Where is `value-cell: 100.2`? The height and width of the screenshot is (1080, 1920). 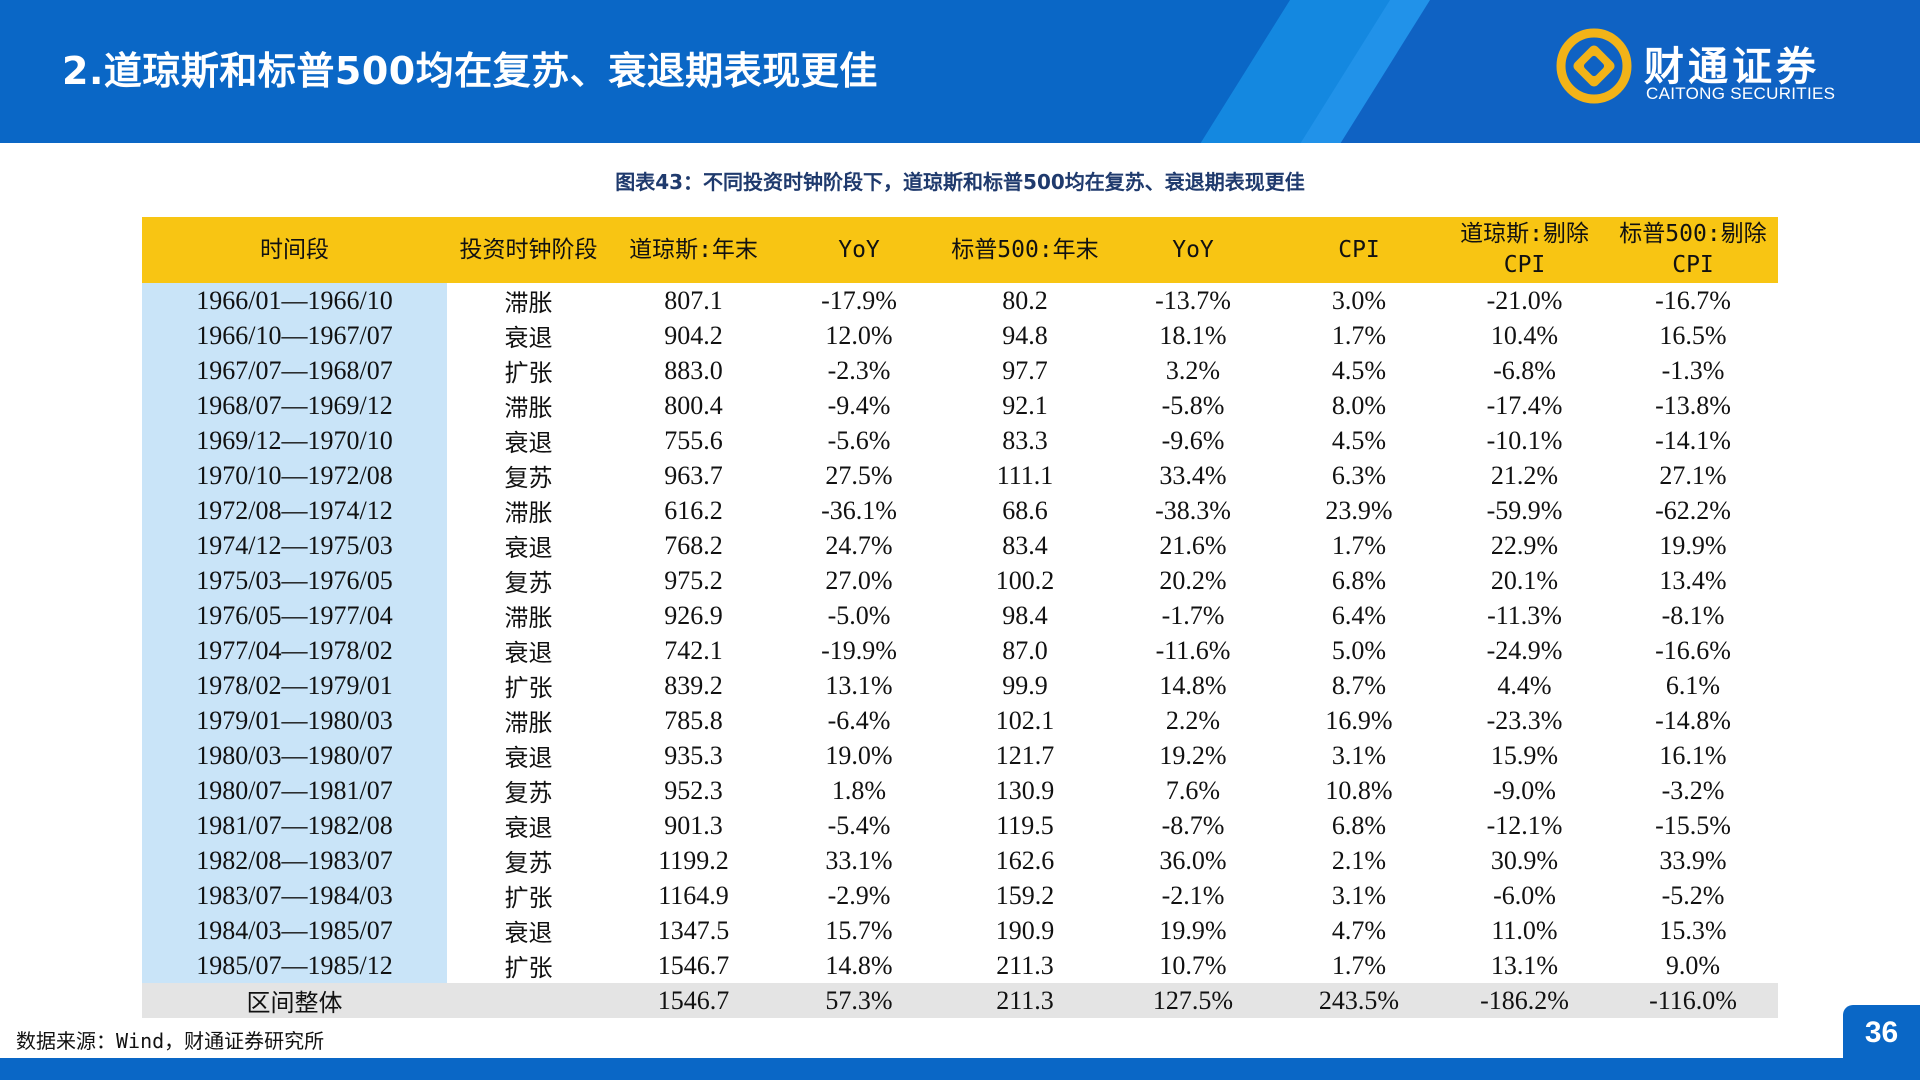
value-cell: 100.2 is located at coordinates (1025, 580).